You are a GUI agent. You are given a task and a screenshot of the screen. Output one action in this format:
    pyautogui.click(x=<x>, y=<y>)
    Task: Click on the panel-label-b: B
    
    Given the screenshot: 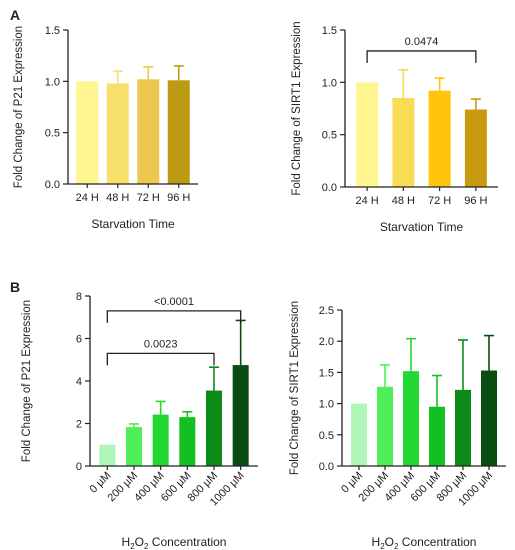 What is the action you would take?
    pyautogui.click(x=15, y=287)
    